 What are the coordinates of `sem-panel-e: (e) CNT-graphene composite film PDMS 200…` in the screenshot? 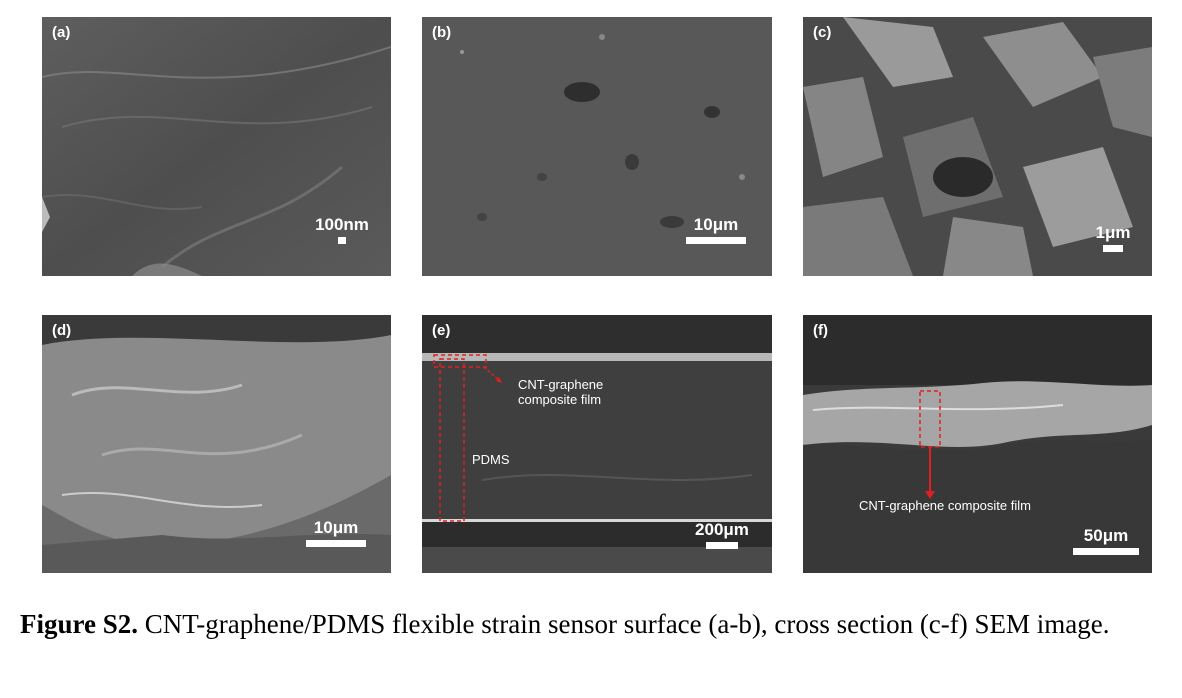 It's located at (597, 444).